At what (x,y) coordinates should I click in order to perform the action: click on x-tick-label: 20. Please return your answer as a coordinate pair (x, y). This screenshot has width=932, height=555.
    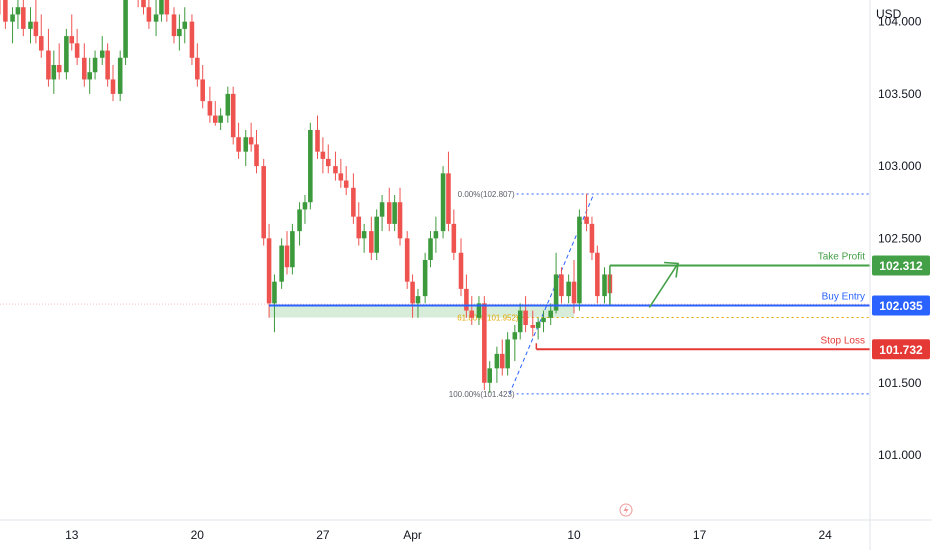
    Looking at the image, I should click on (198, 535).